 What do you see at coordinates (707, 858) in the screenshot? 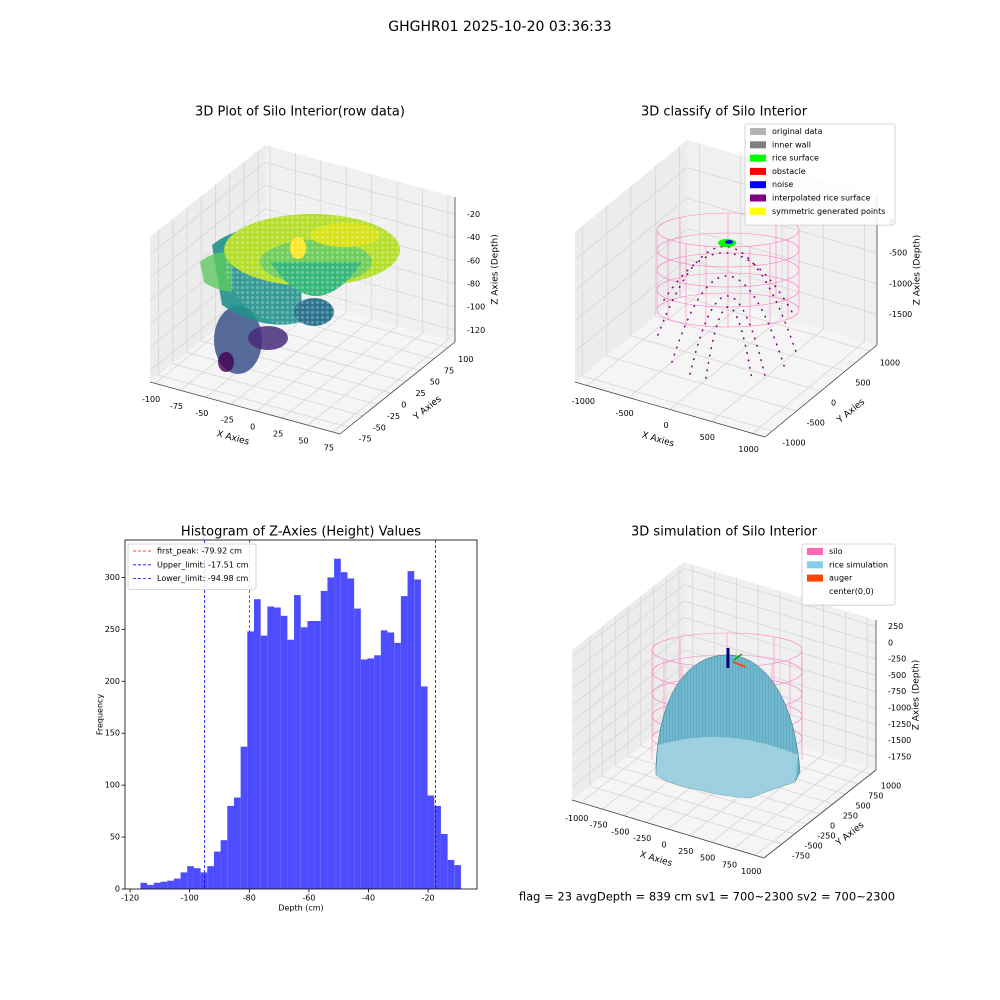
I see `x-tick-label: 500` at bounding box center [707, 858].